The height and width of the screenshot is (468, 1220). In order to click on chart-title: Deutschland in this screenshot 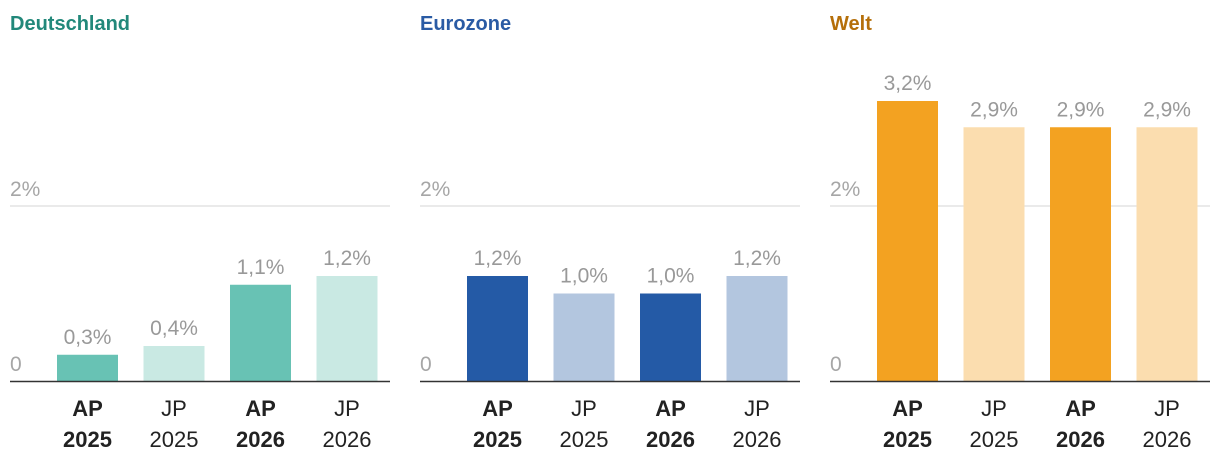, I will do `click(70, 24)`.